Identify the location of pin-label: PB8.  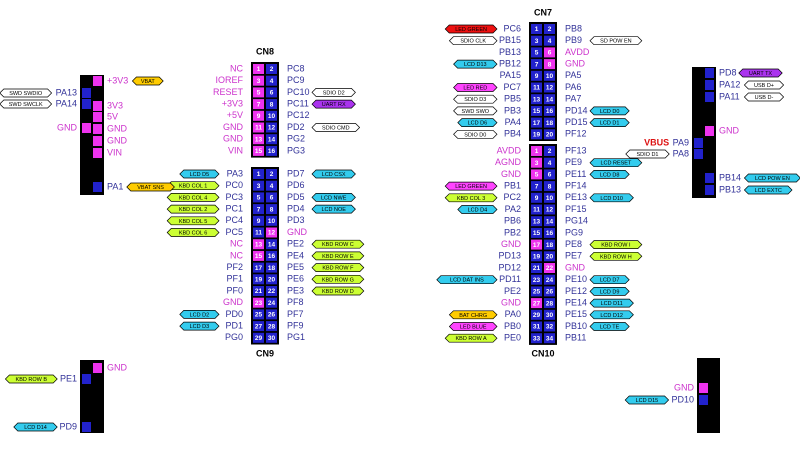
(573, 28).